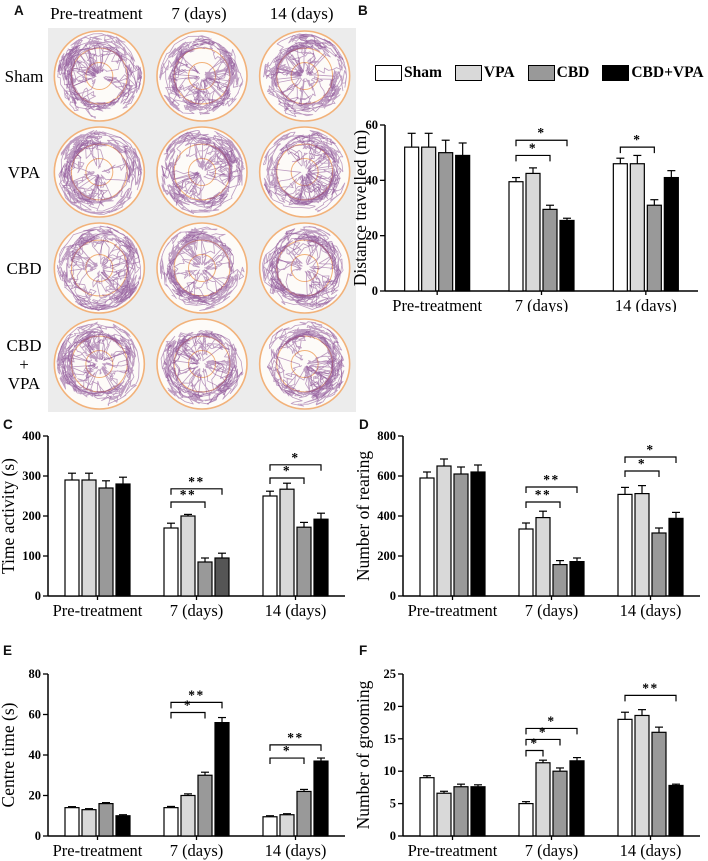  I want to click on y-tick-label: 800, so click(386, 436).